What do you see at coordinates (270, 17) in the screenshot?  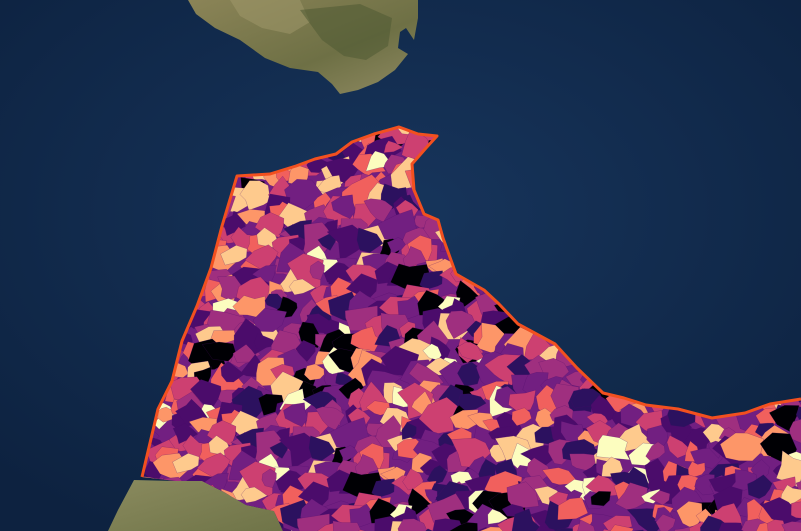 I see `spain-coast-highlights` at bounding box center [270, 17].